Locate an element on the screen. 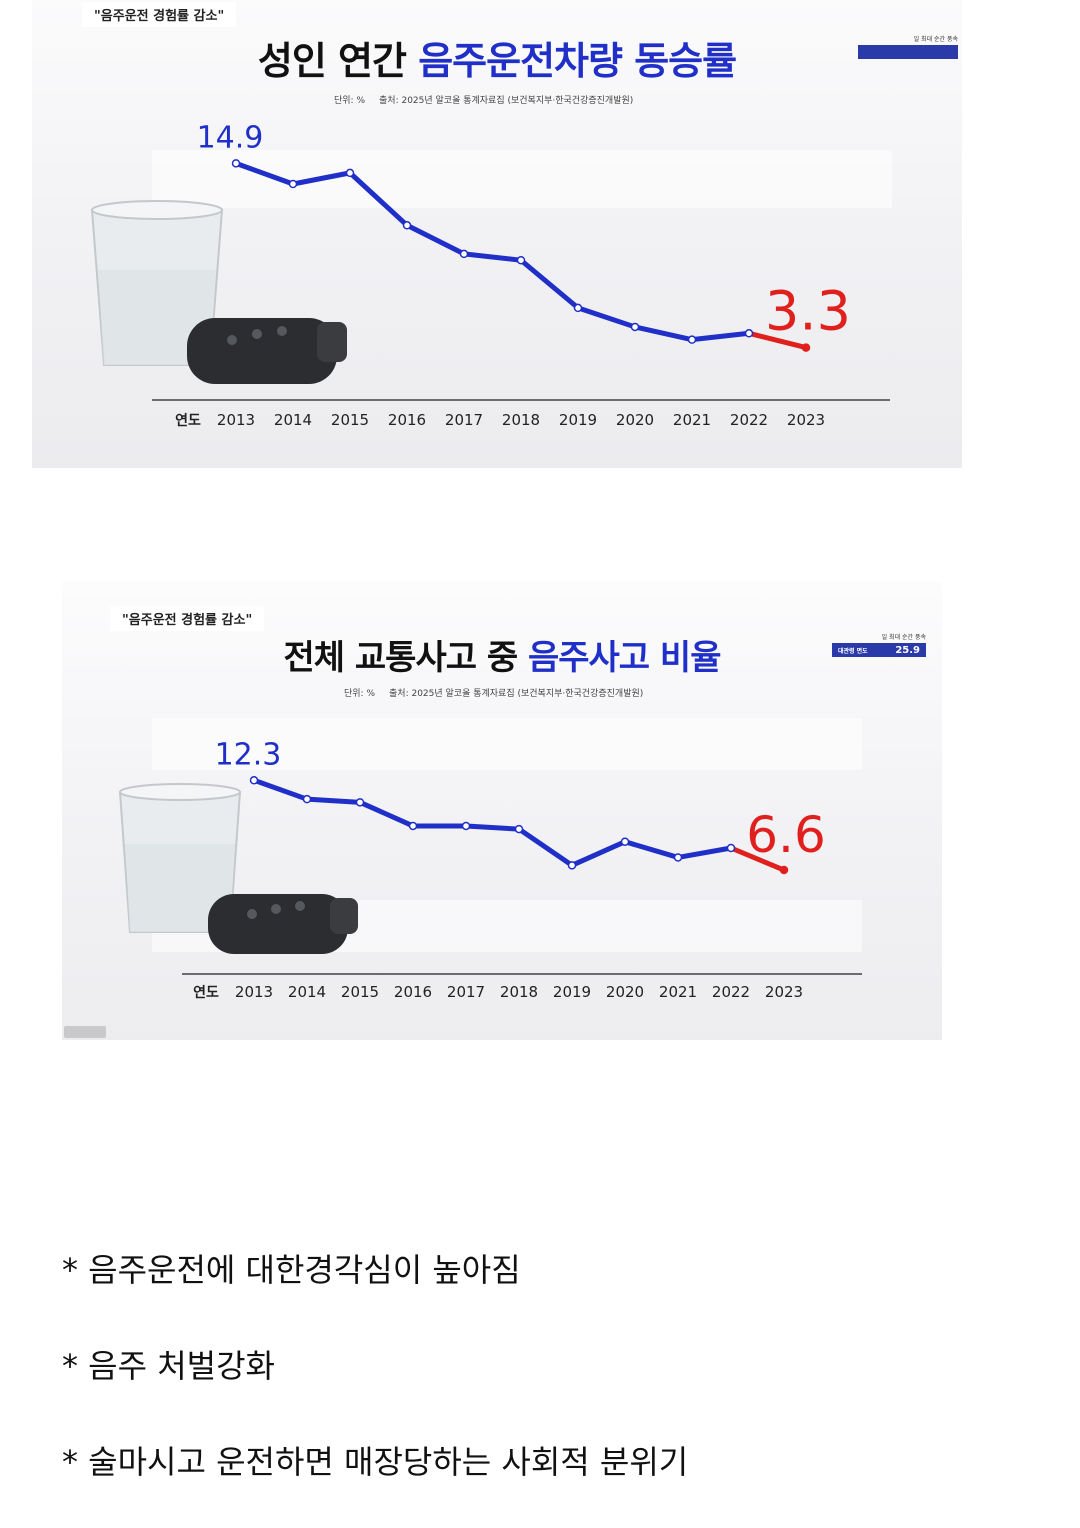 The image size is (1080, 1528). broadcast-badge: 일 최대 순간 풍속 is located at coordinates (908, 46).